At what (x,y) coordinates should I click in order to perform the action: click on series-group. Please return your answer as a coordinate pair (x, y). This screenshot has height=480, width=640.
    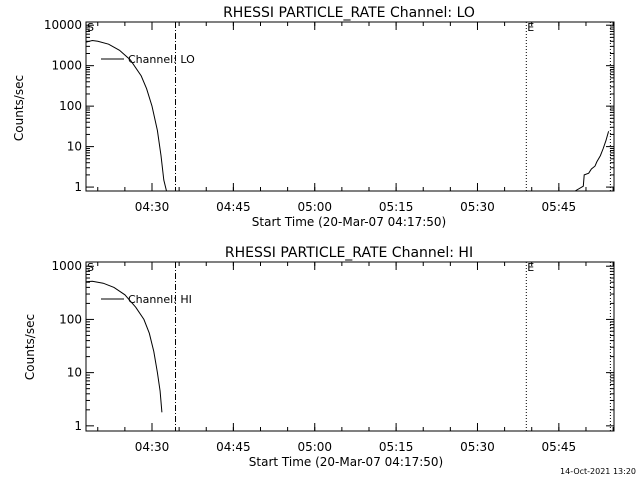
    Looking at the image, I should click on (124, 346).